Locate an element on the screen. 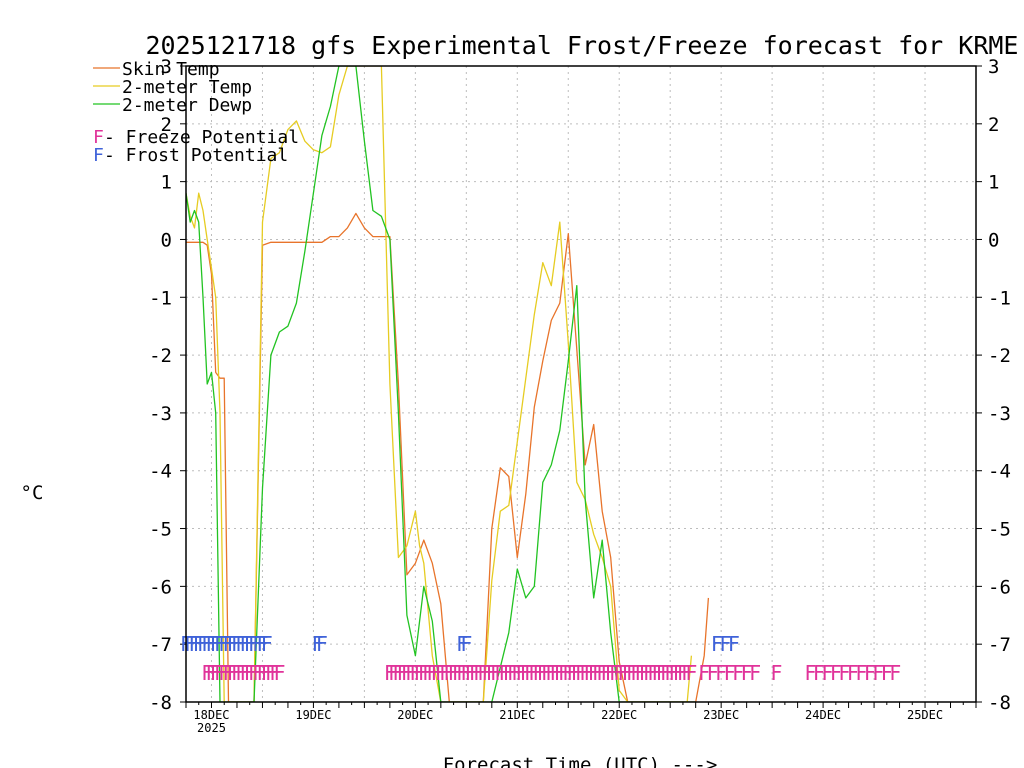 This screenshot has height=768, width=1024. y-tick-label-left: 0 is located at coordinates (166, 240).